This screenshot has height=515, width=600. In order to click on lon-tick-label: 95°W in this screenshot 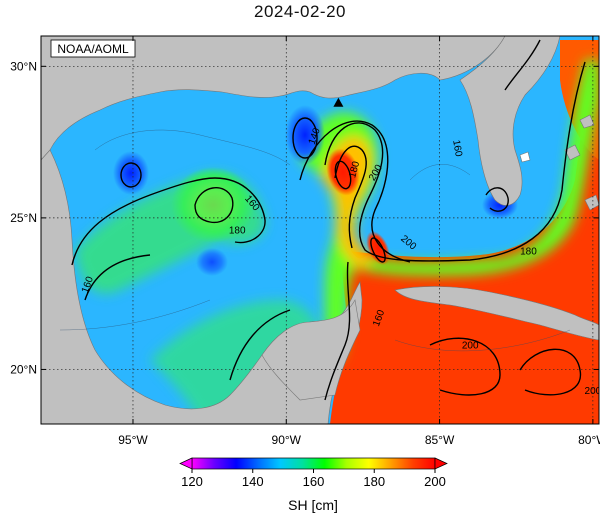, I will do `click(133, 440)`.